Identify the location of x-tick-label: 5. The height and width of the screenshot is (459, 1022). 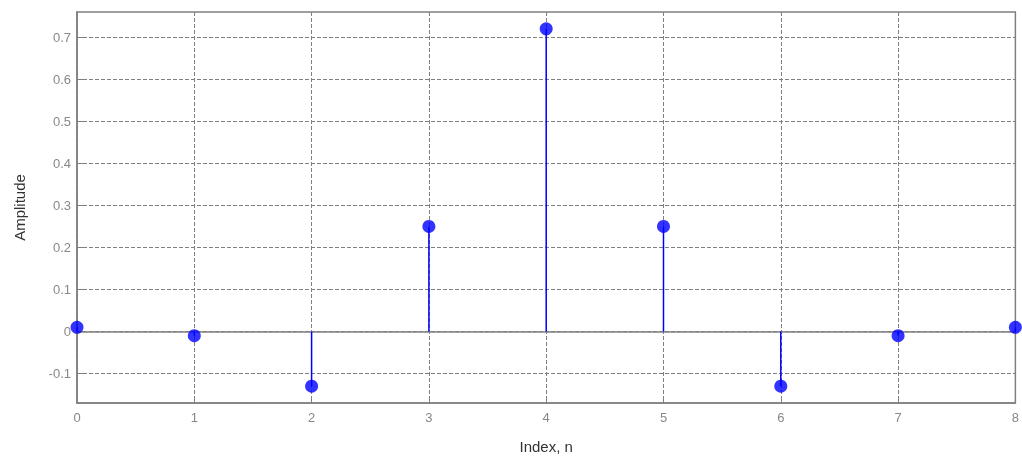
(663, 417).